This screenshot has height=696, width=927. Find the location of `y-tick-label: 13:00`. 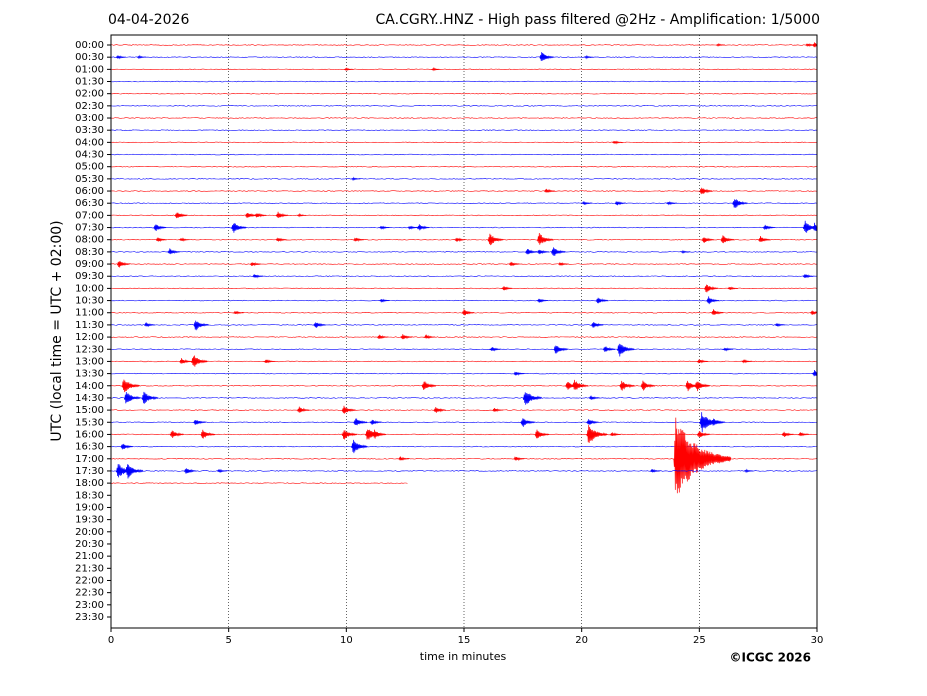

y-tick-label: 13:00 is located at coordinates (89, 361).